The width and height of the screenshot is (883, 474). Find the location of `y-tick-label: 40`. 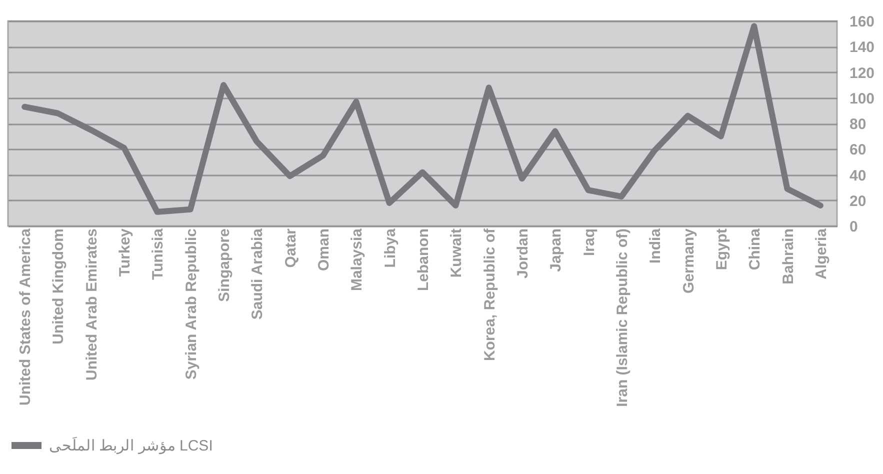

y-tick-label: 40 is located at coordinates (858, 175).